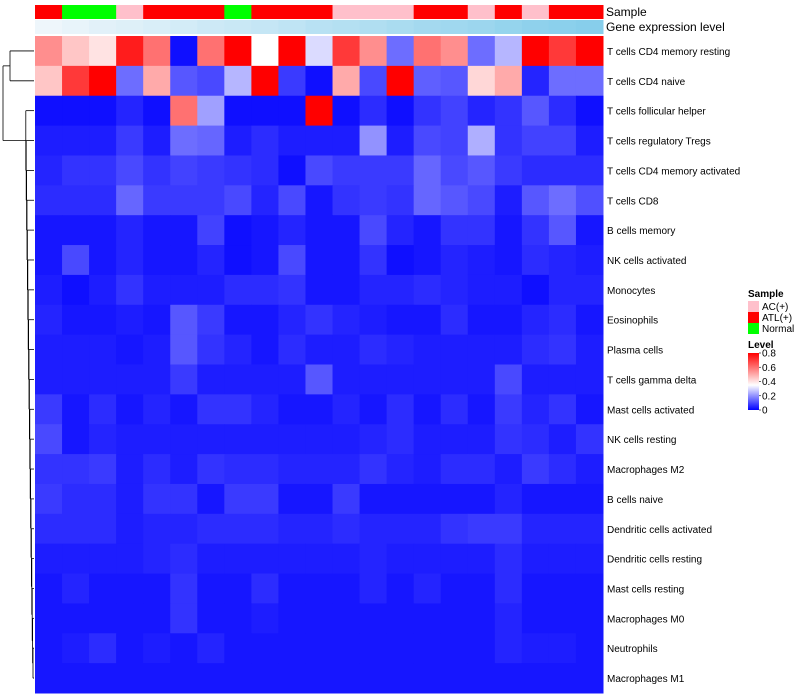  What do you see at coordinates (646, 261) in the screenshot?
I see `row-label: NK cells activated` at bounding box center [646, 261].